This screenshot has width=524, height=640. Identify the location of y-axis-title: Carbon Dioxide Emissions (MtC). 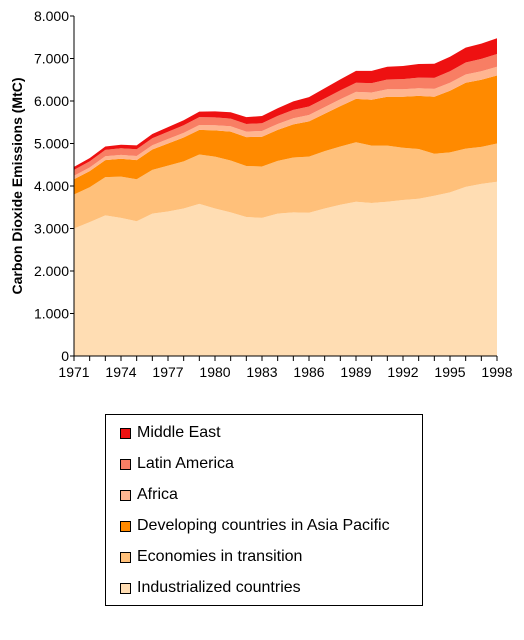
(17, 185).